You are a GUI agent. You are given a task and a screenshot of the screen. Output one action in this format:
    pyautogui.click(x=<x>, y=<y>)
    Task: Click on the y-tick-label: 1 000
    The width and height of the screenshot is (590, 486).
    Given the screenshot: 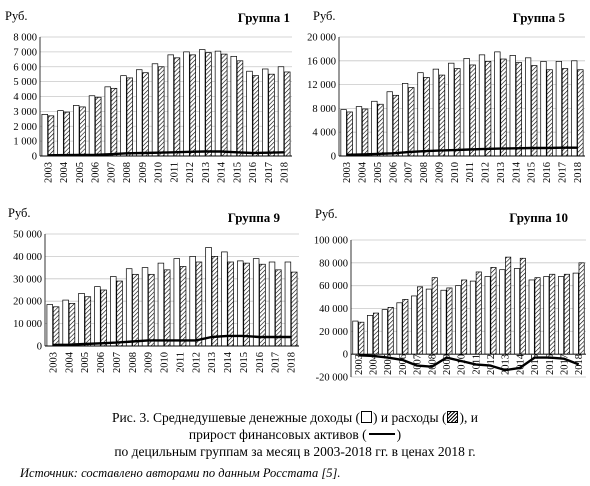 What is the action you would take?
    pyautogui.click(x=25, y=142)
    